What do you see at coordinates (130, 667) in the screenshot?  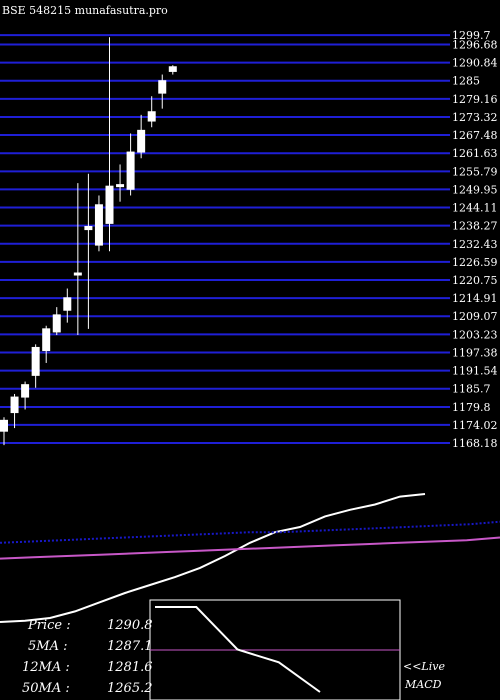 I see `ma12-value: 1281.6` at bounding box center [130, 667].